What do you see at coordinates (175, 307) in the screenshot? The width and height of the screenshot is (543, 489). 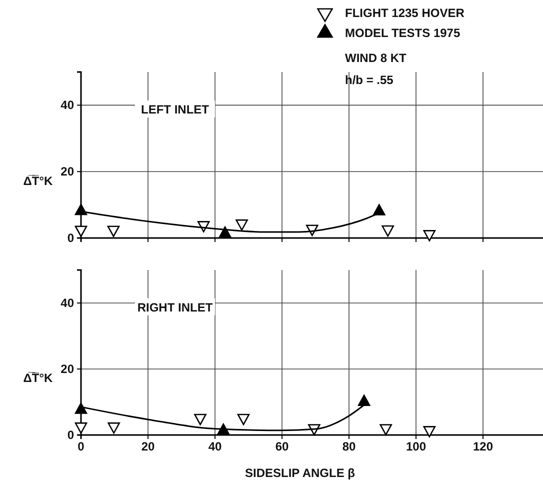 I see `text: RIGHT INLET` at bounding box center [175, 307].